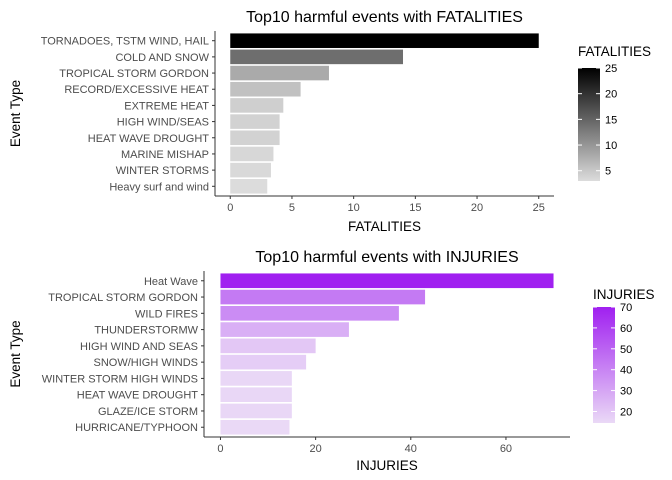 This screenshot has width=672, height=480. Describe the element at coordinates (166, 314) in the screenshot. I see `category-label: WILD FIRES` at that location.